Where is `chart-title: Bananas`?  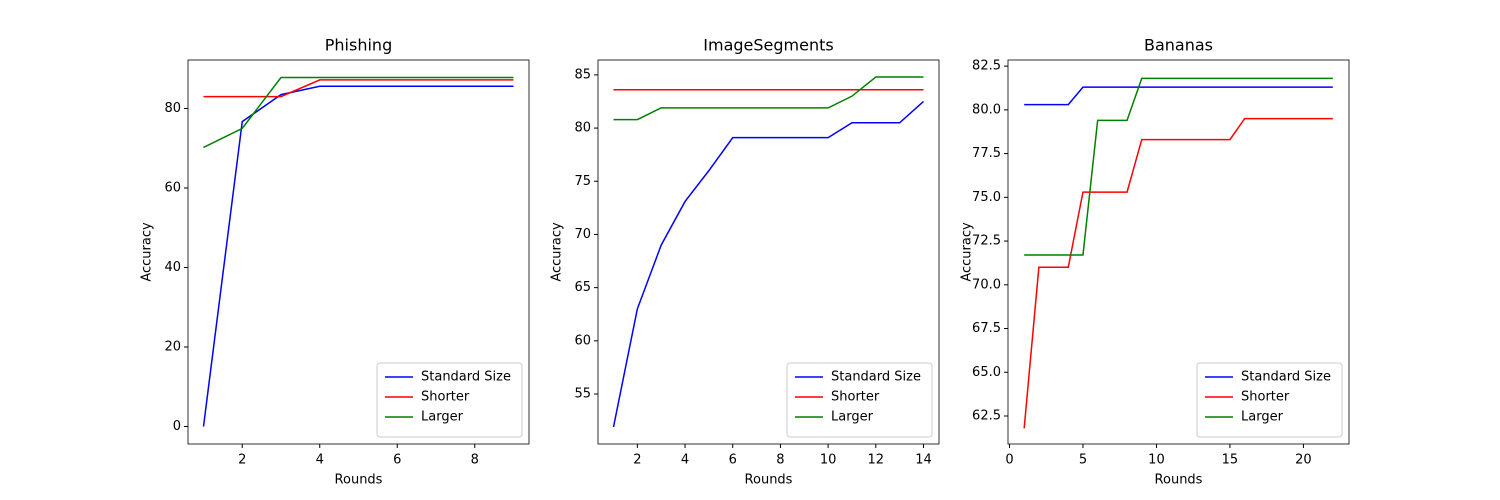 chart-title: Bananas is located at coordinates (1178, 45).